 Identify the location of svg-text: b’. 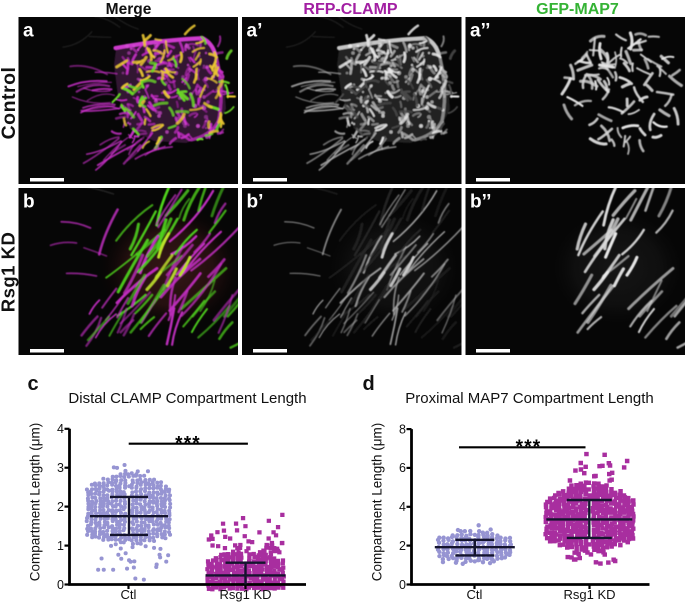
(255, 202).